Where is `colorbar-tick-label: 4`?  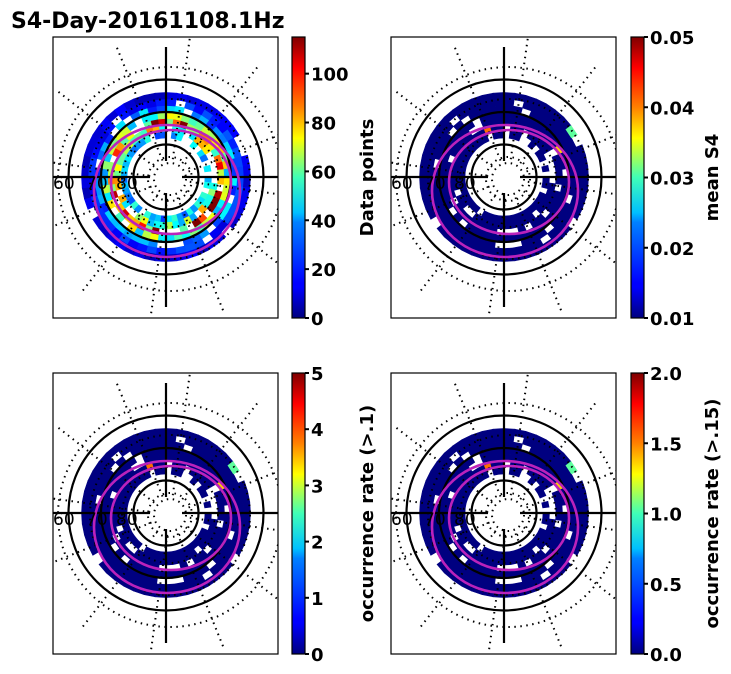 colorbar-tick-label: 4 is located at coordinates (317, 430).